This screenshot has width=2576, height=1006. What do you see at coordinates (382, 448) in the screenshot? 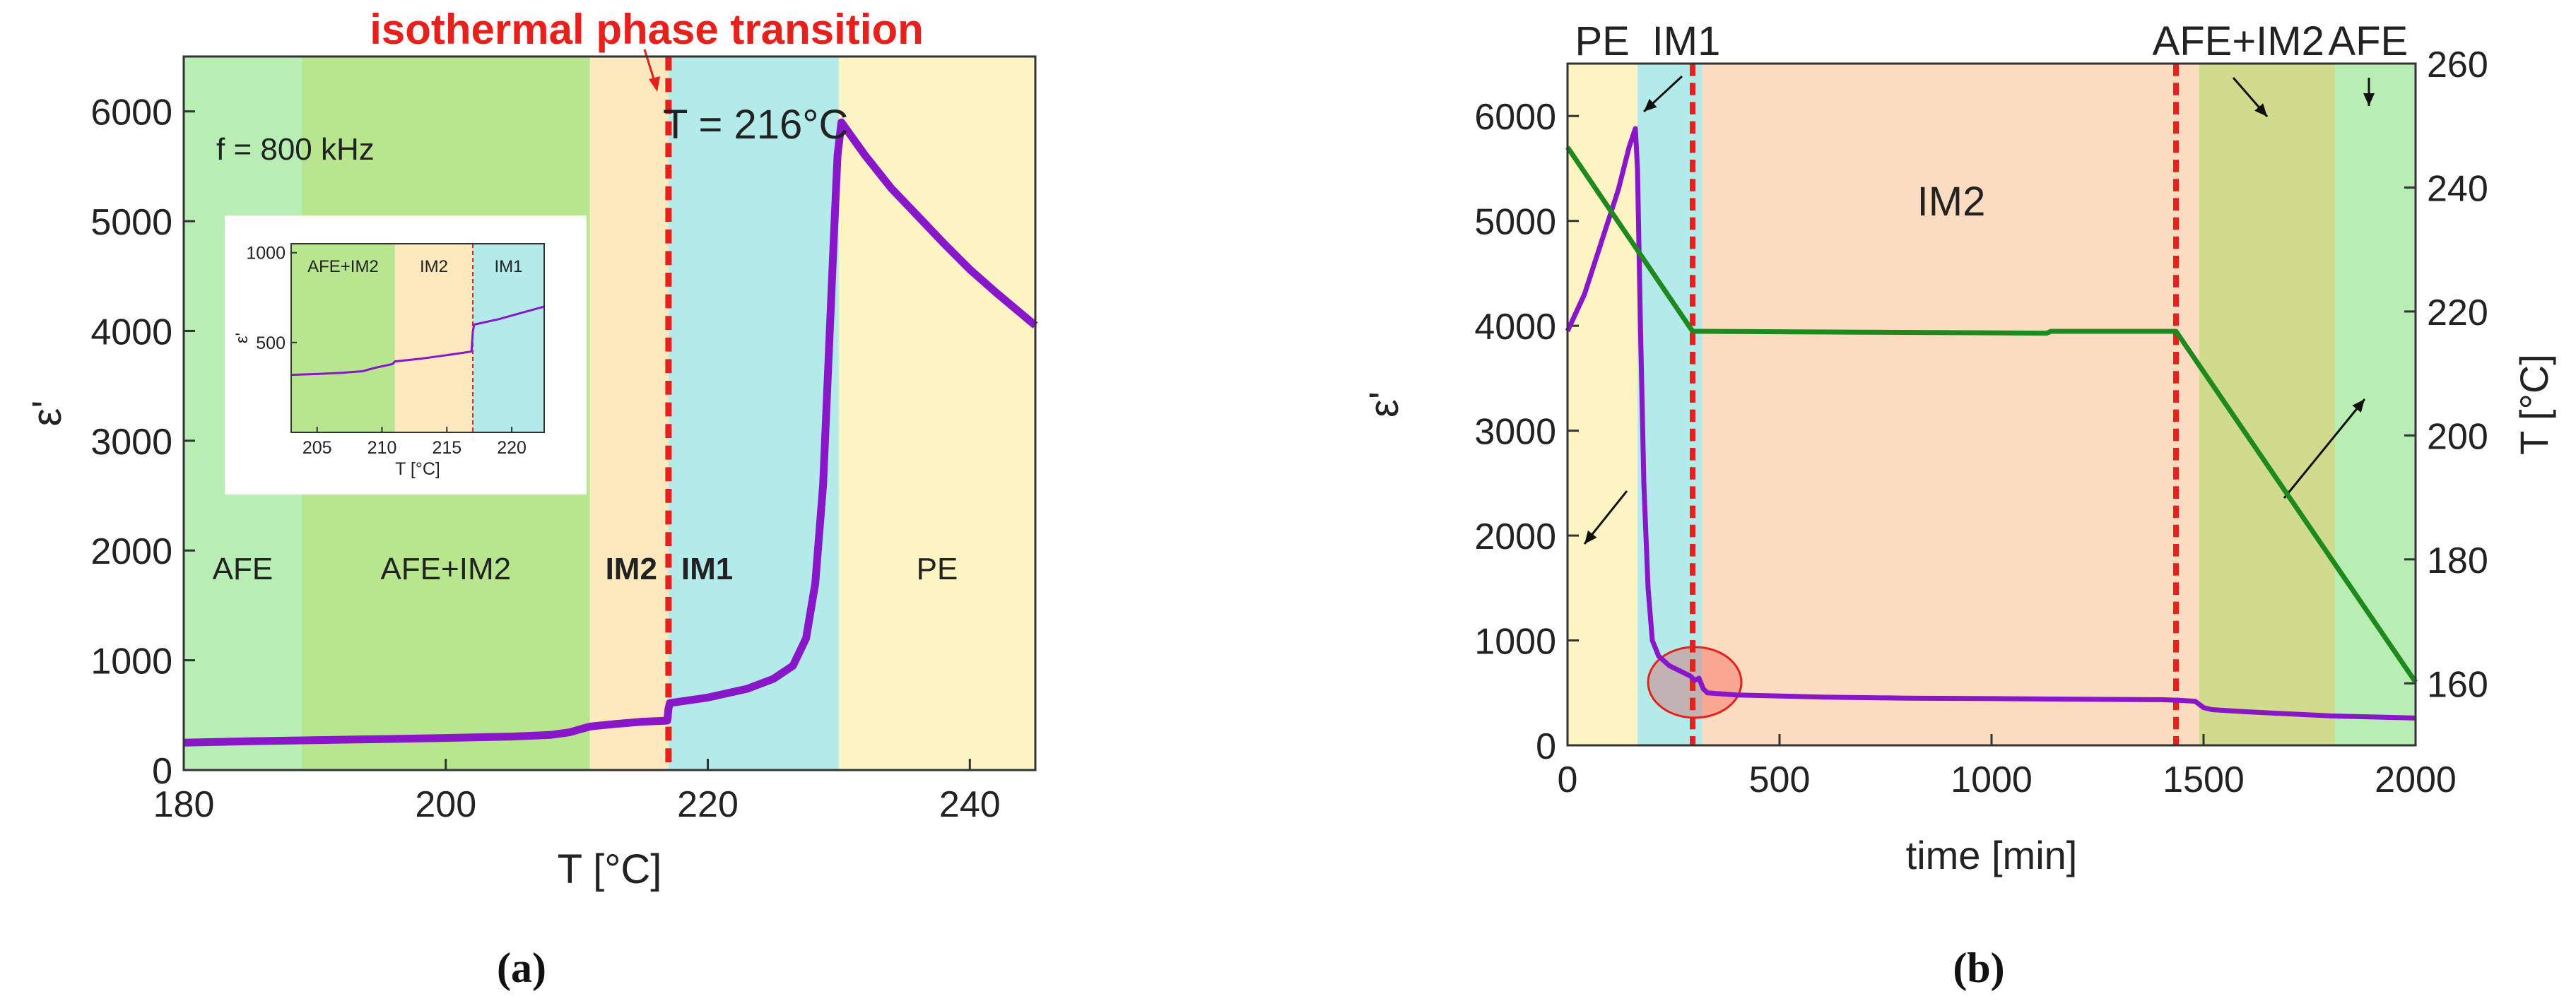
I see `a-inset-x-tick-label: 210` at bounding box center [382, 448].